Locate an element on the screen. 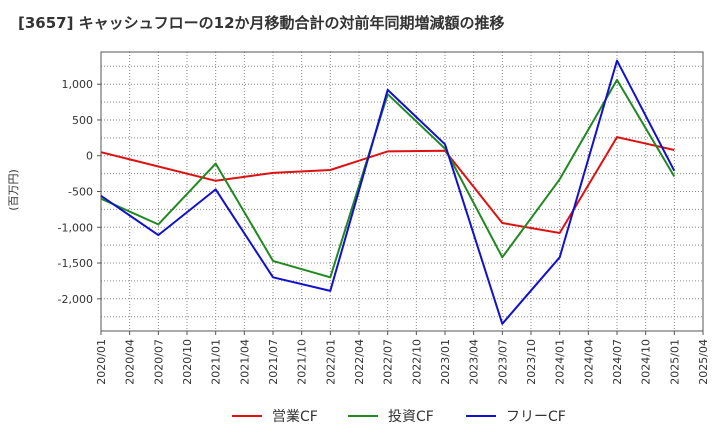 This screenshot has width=720, height=440. chart-title: [3657] キャッシュフローの12か月移動合計の対前年同期増減額の推移 is located at coordinates (261, 23).